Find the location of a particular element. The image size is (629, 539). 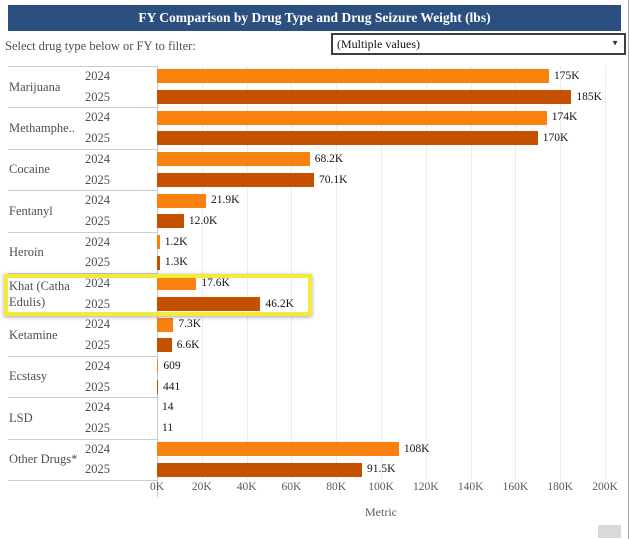

x-axis-title: Metric is located at coordinates (381, 512).